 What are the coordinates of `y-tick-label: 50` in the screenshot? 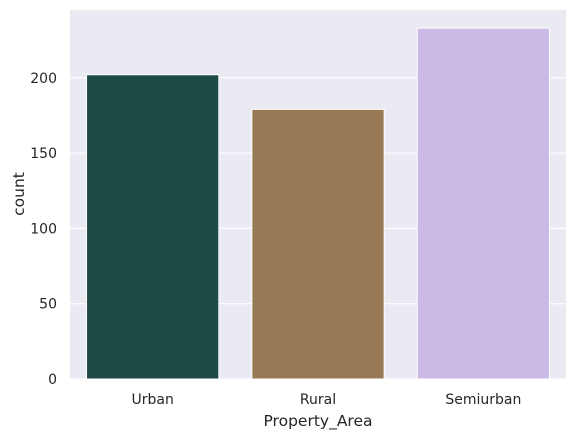 It's located at (48, 305).